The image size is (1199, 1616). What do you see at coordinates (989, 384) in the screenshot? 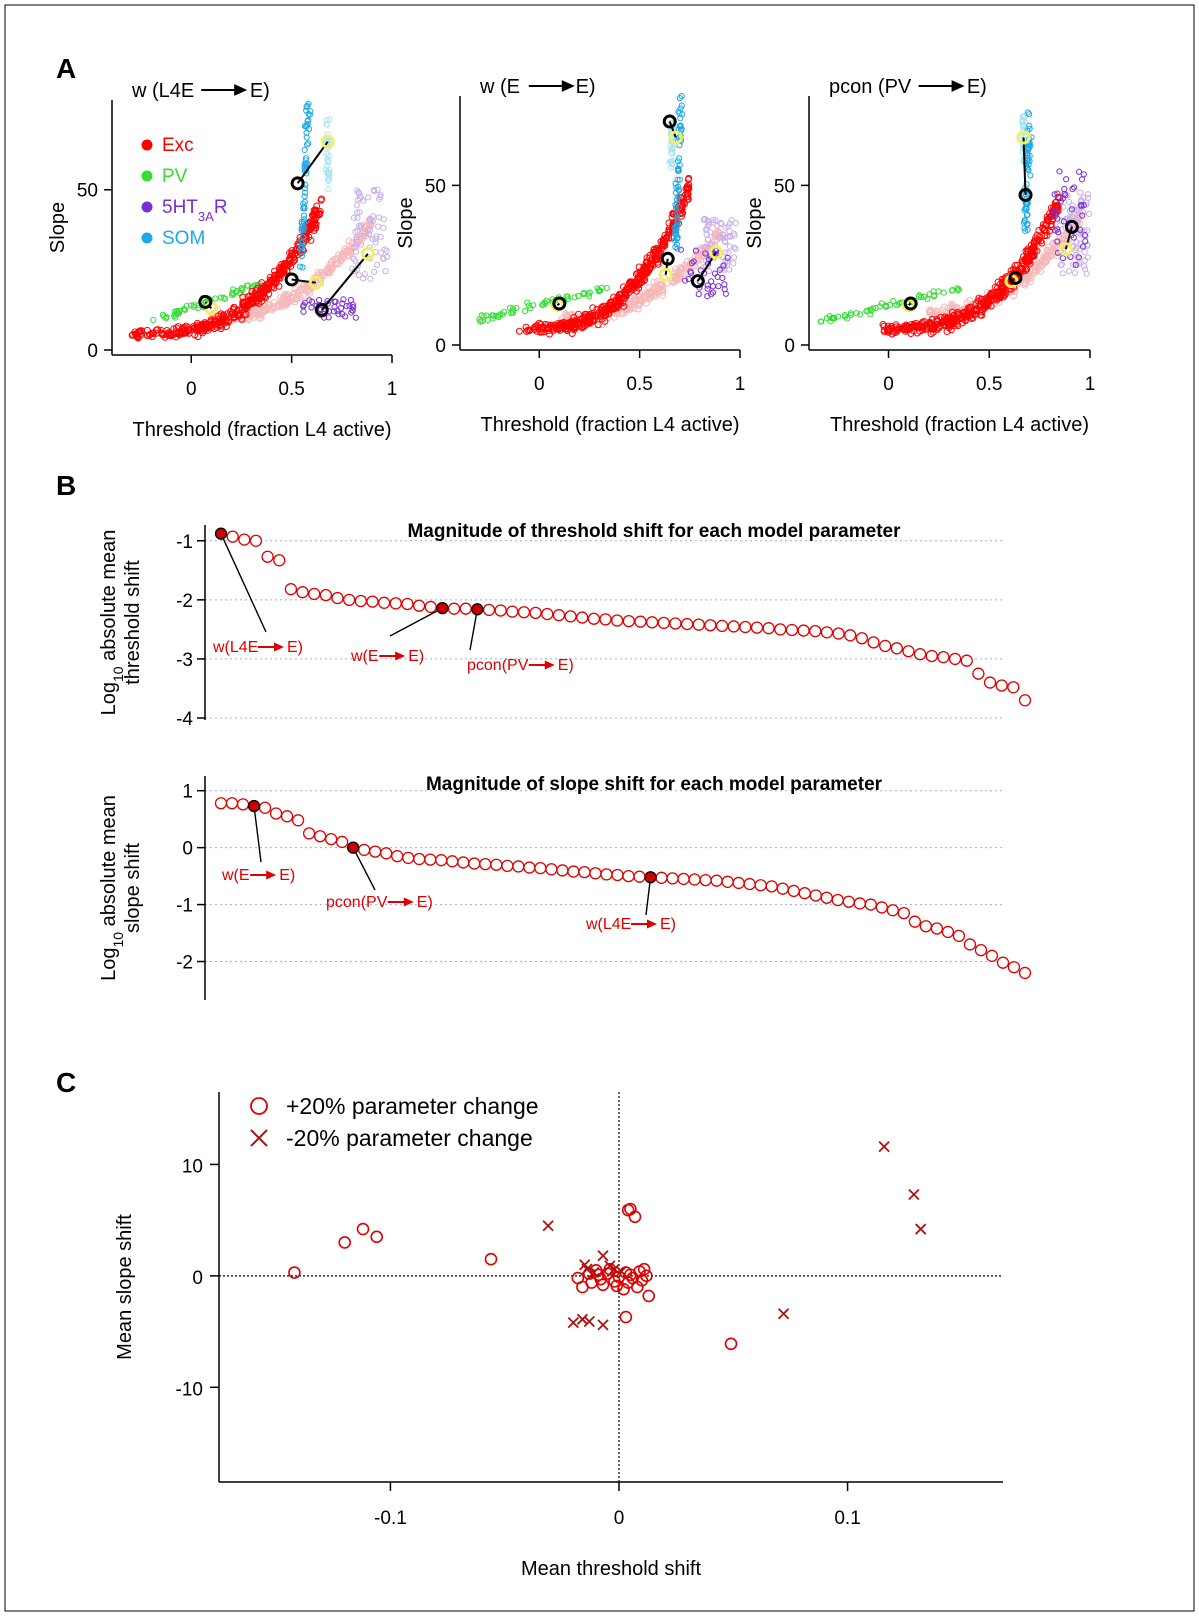
I see `x-tick-label: 0.5` at bounding box center [989, 384].